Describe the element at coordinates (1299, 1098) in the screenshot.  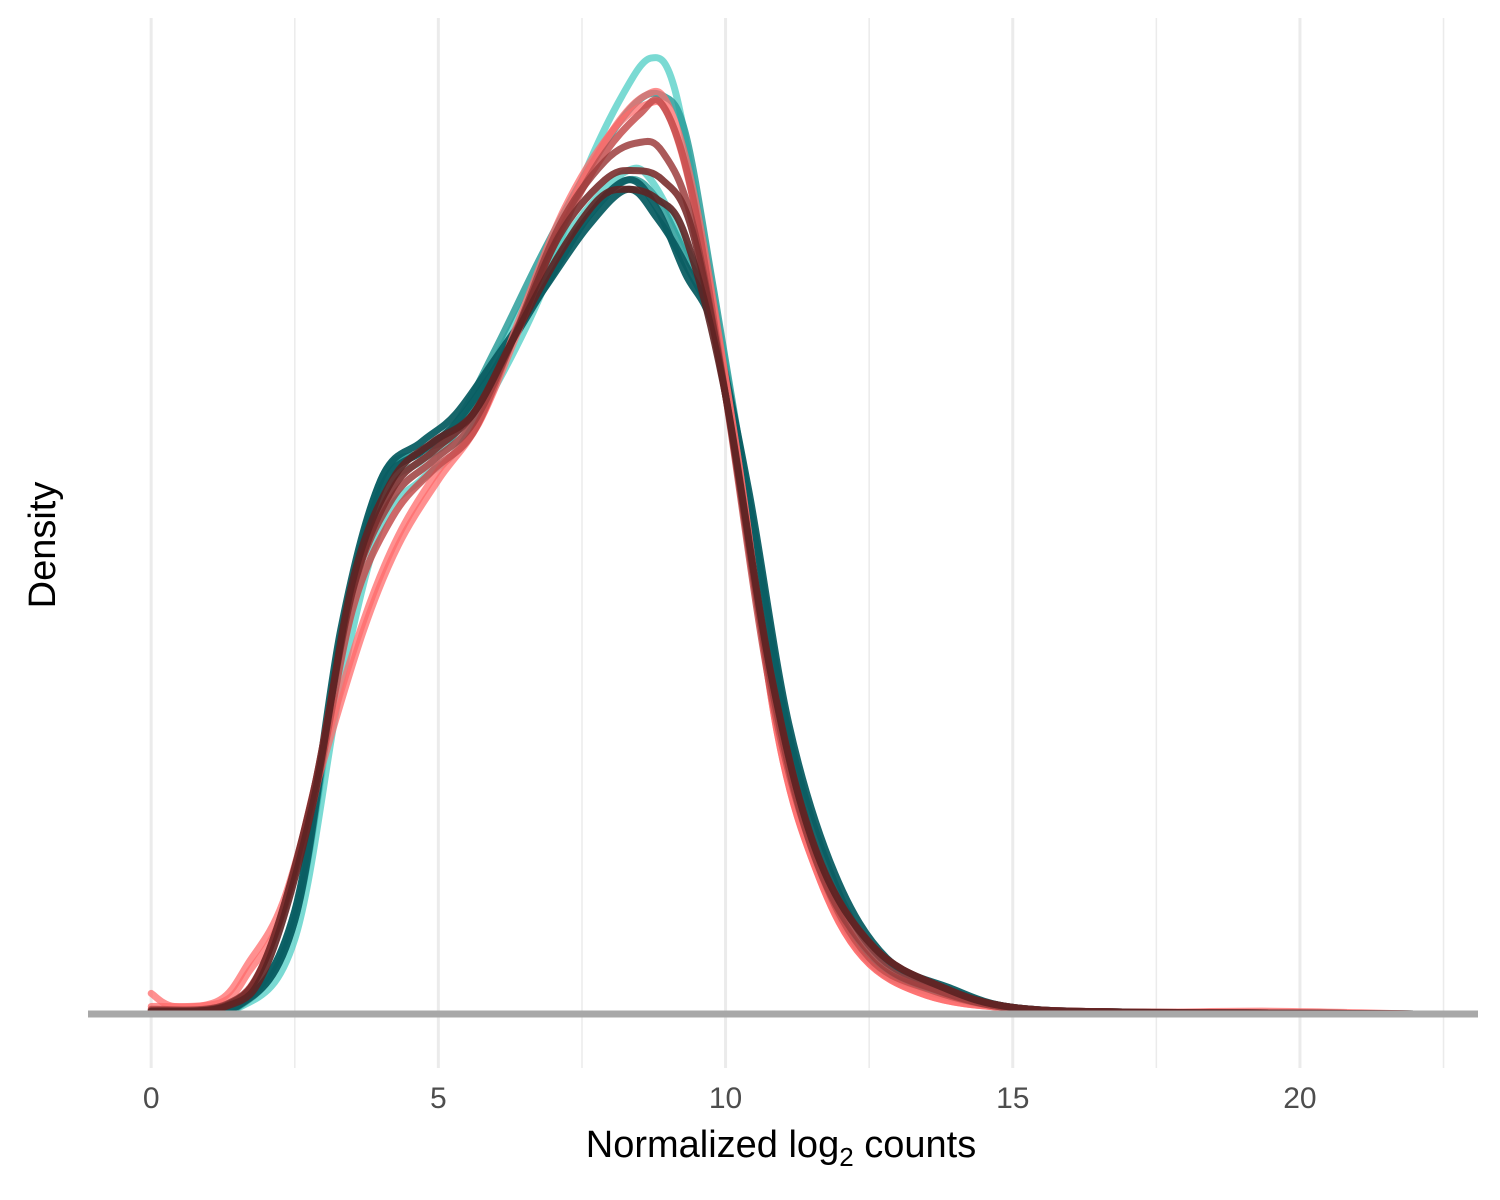
I see `x-tick-label-20: 20` at that location.